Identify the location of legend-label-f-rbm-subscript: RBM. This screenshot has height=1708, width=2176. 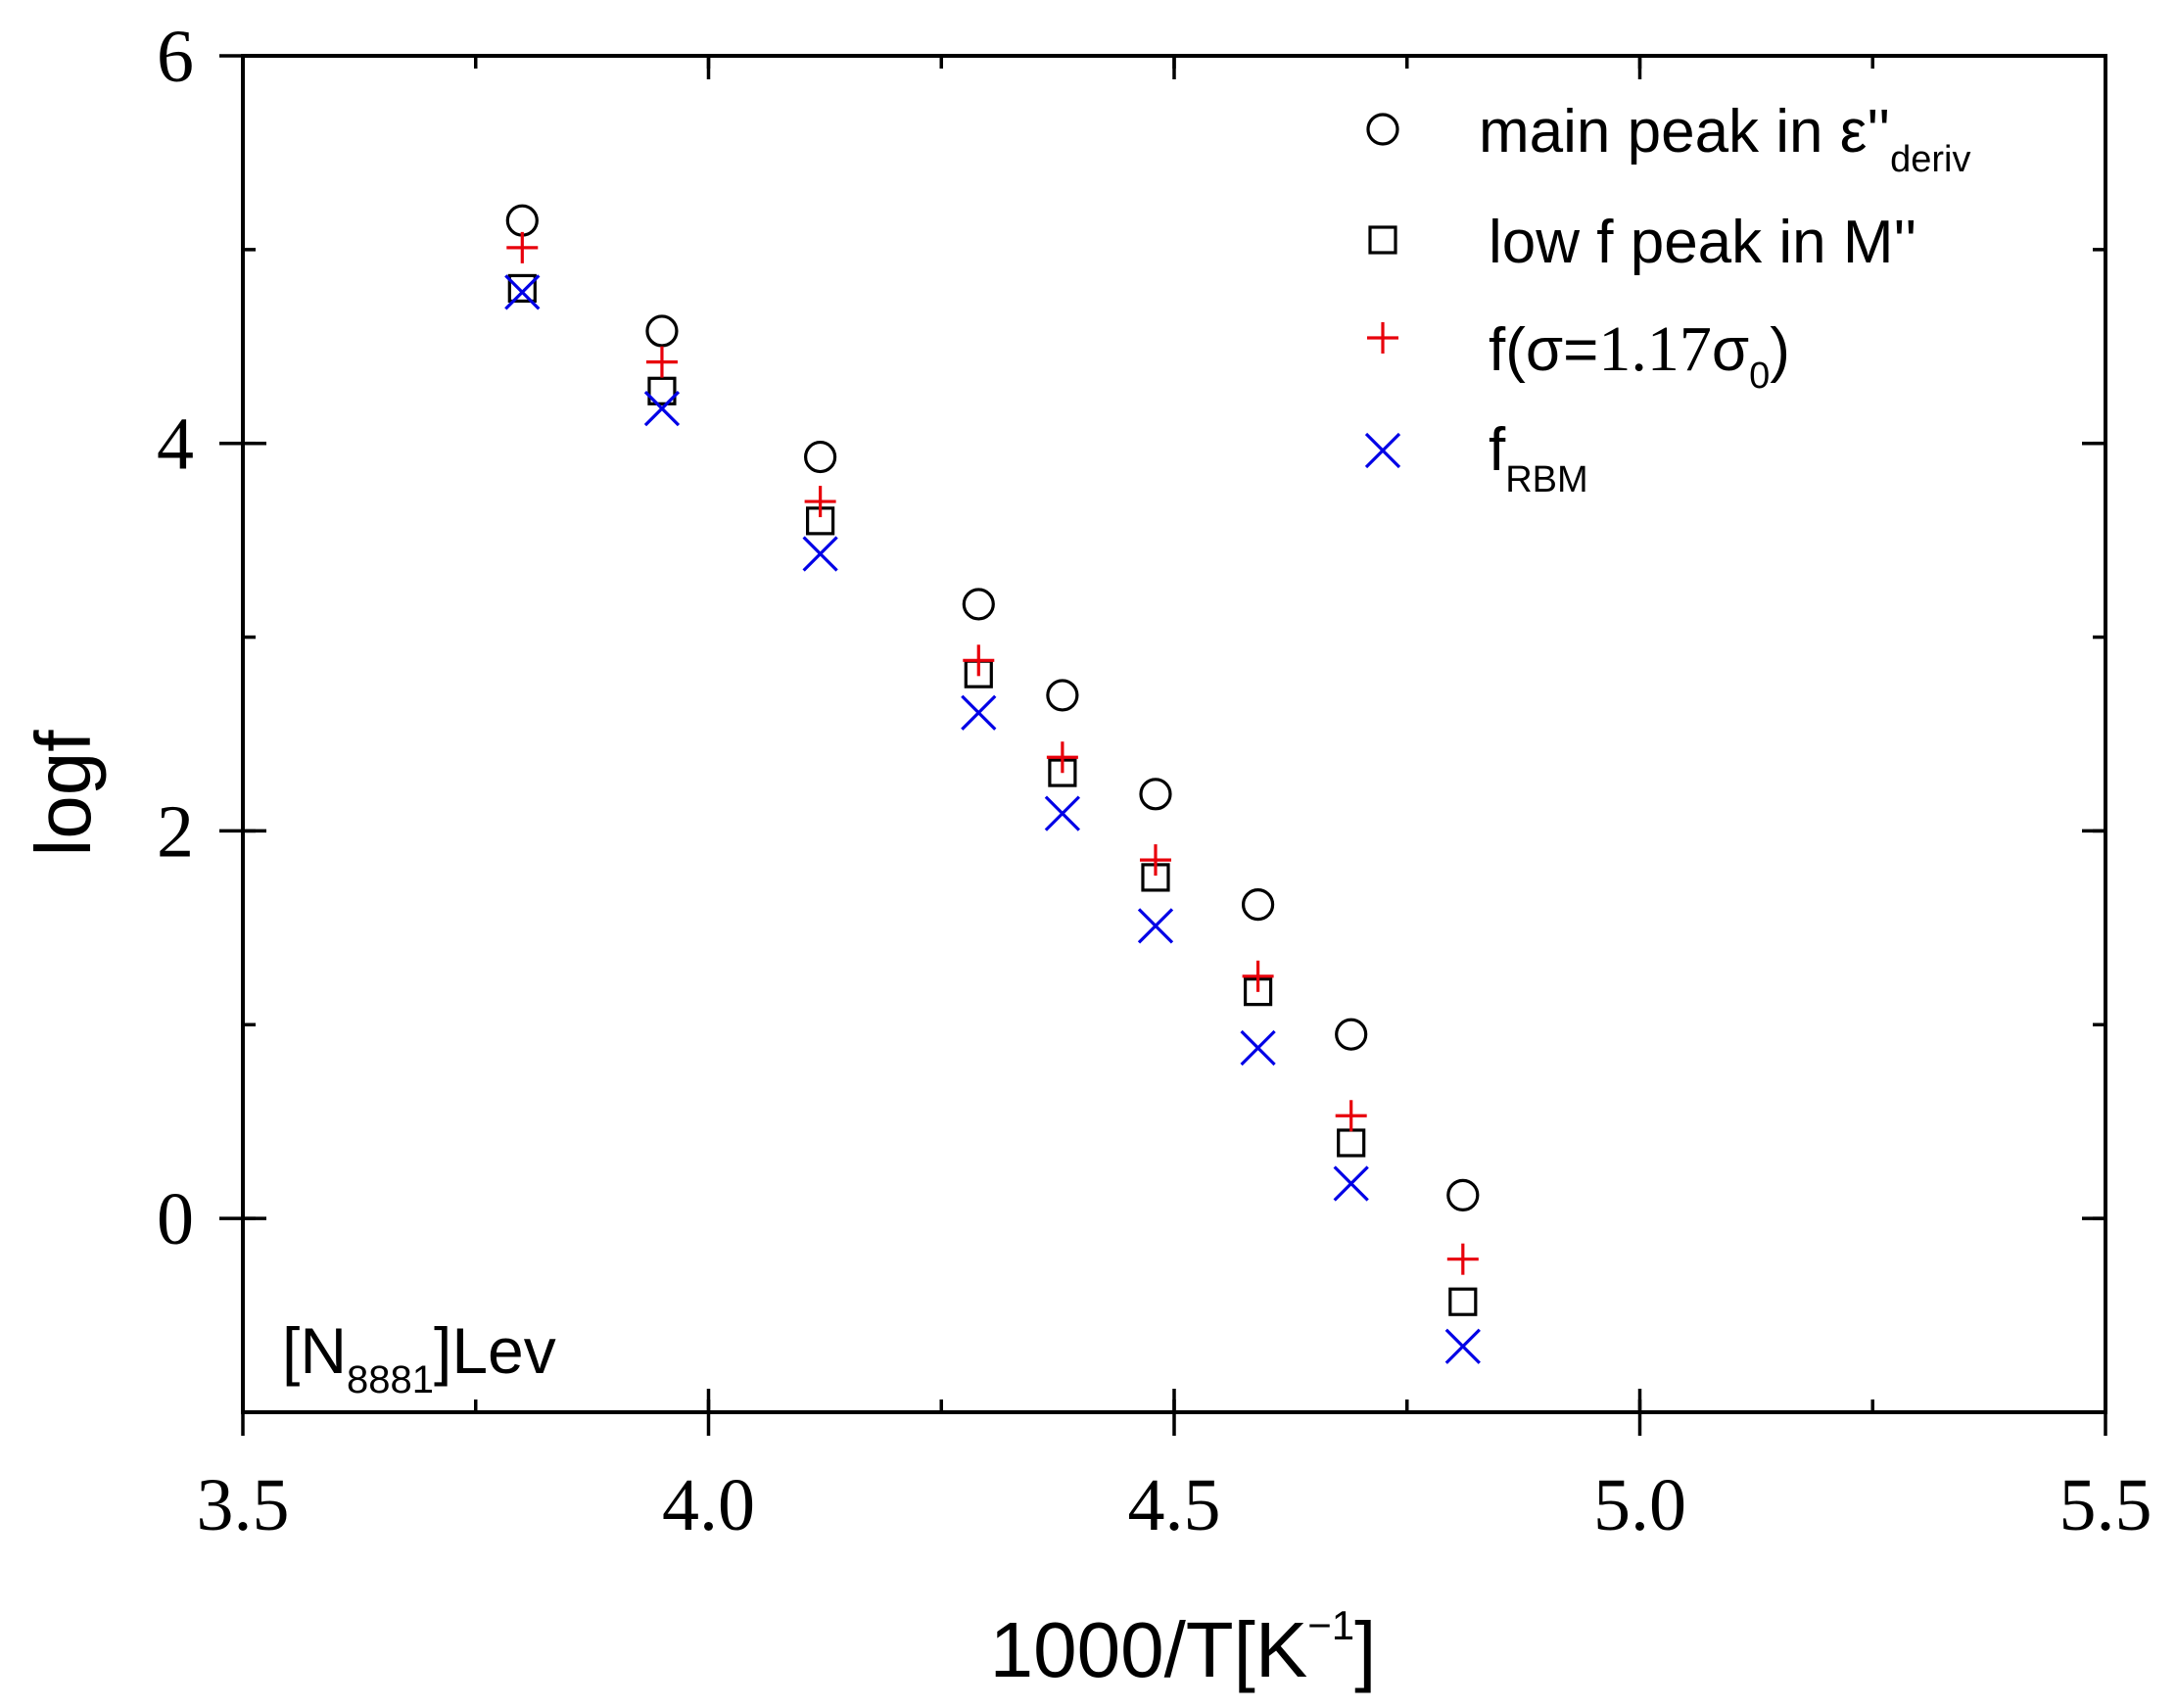
(1546, 479).